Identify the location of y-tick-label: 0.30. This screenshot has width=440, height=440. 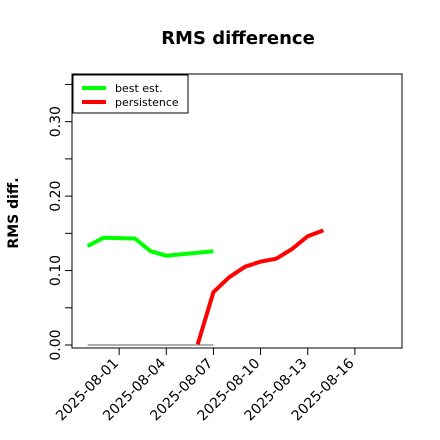
(56, 121).